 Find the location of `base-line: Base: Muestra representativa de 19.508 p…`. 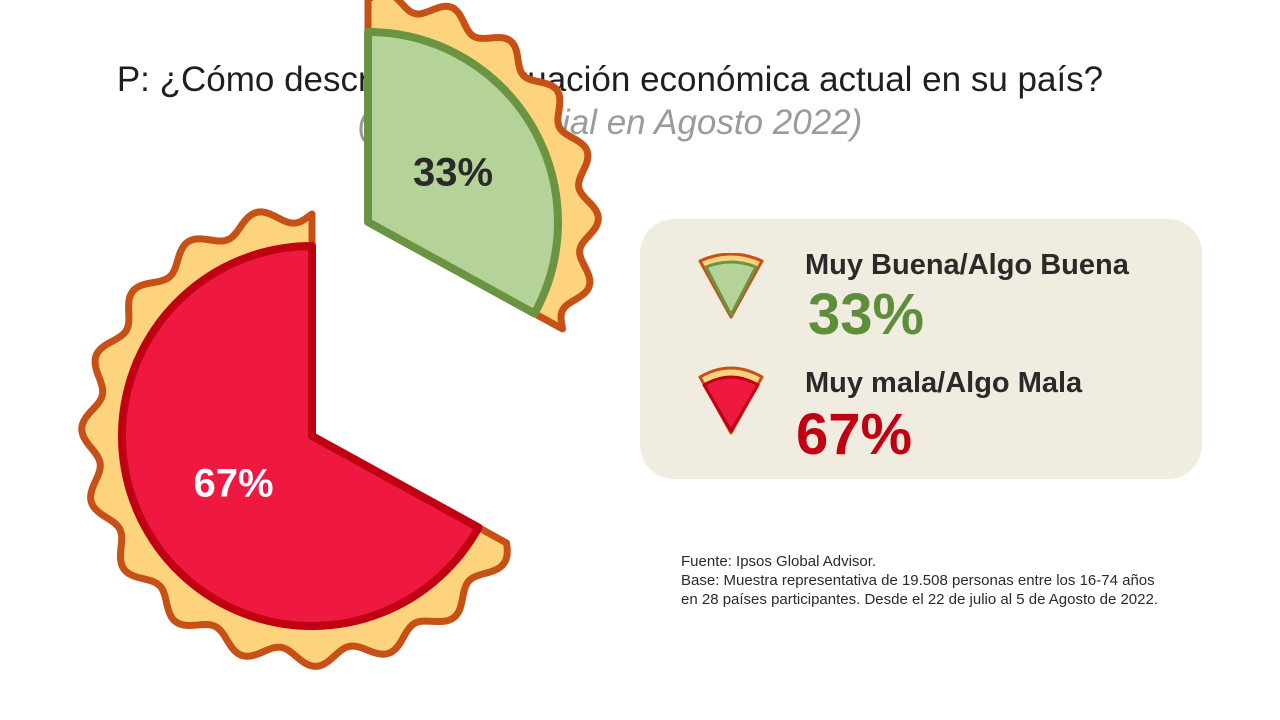

base-line: Base: Muestra representativa de 19.508 p… is located at coordinates (920, 590).